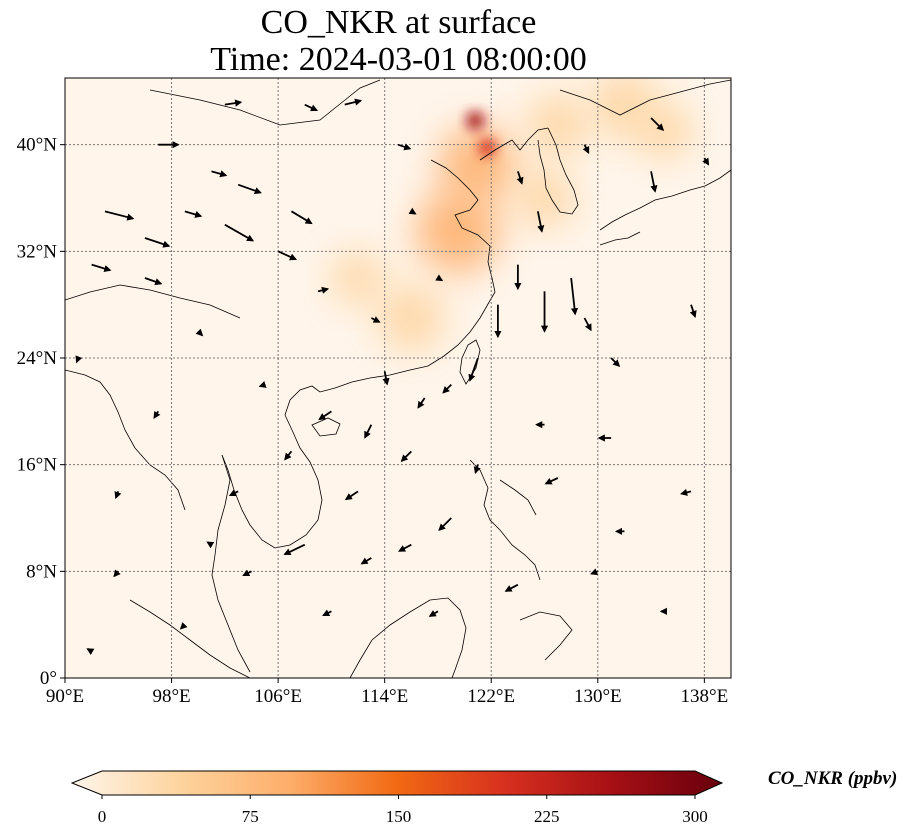  I want to click on lon-tick-label: 90°E, so click(65, 696).